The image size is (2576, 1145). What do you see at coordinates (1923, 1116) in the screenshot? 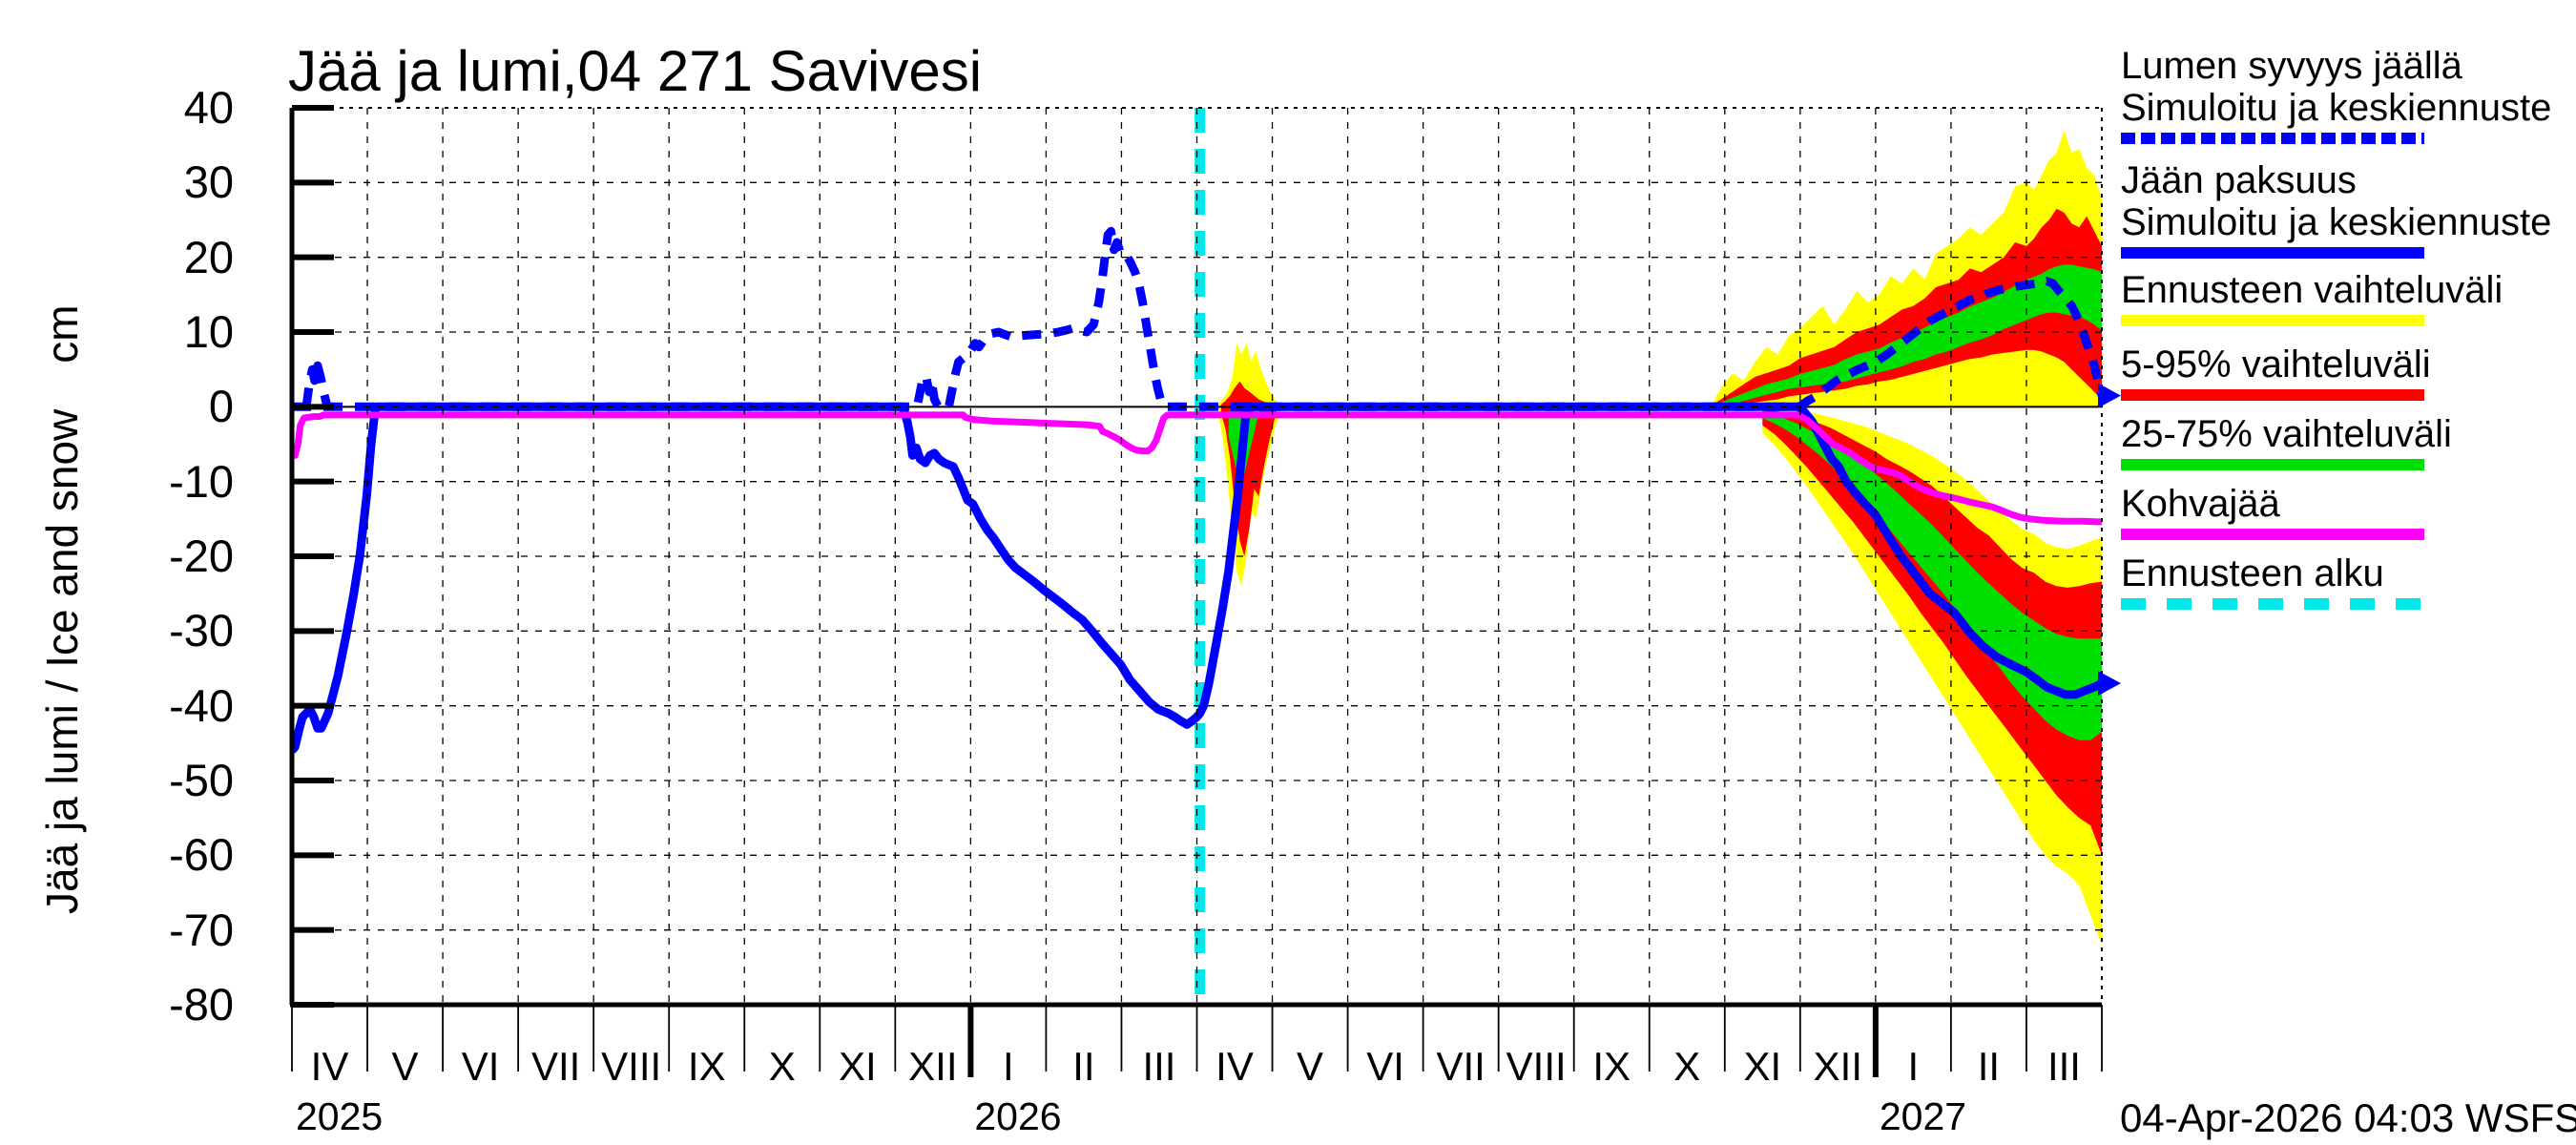
I see `x-year-label: 2027` at bounding box center [1923, 1116].